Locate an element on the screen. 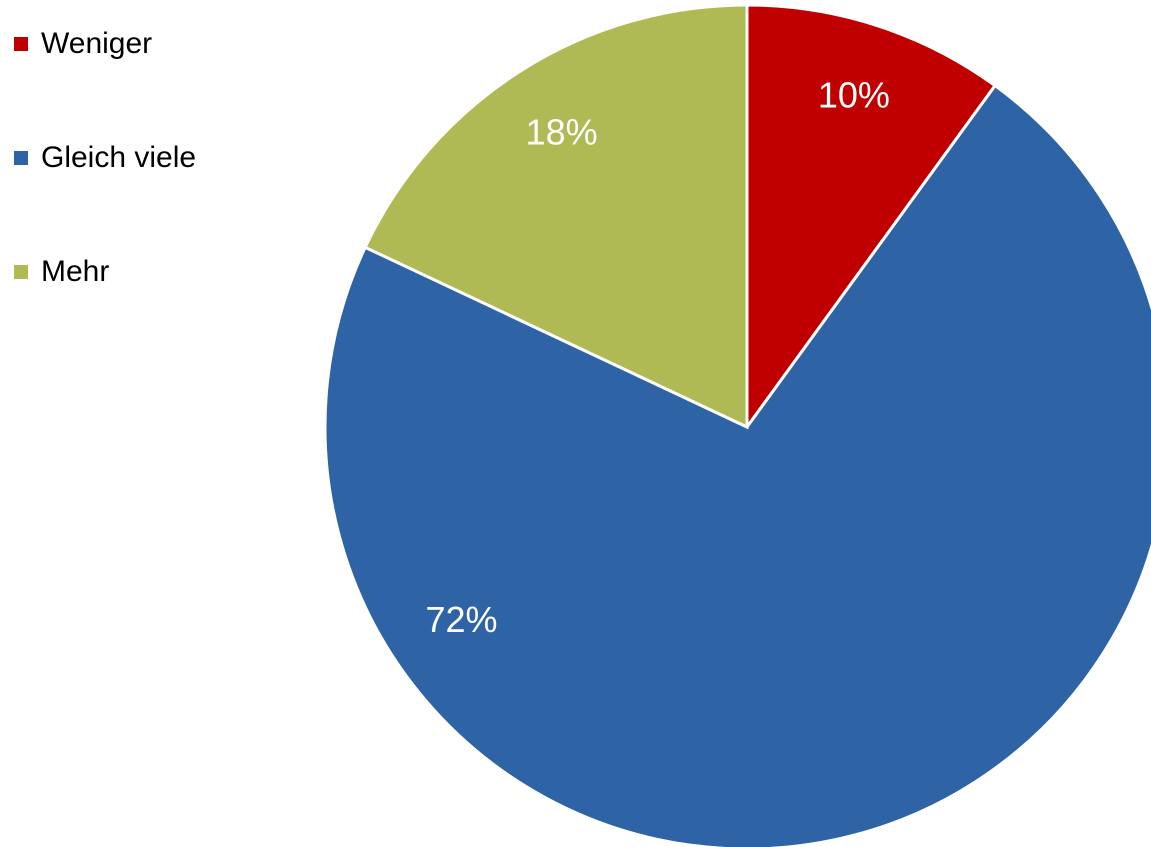  data-label-weniger: 10% is located at coordinates (854, 94).